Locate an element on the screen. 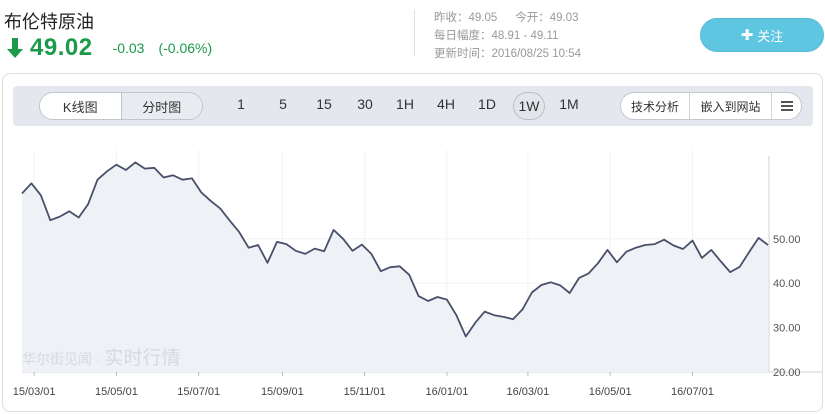 The height and width of the screenshot is (414, 825). watermark: 华尔街见闻 · 实时行情 is located at coordinates (101, 356).